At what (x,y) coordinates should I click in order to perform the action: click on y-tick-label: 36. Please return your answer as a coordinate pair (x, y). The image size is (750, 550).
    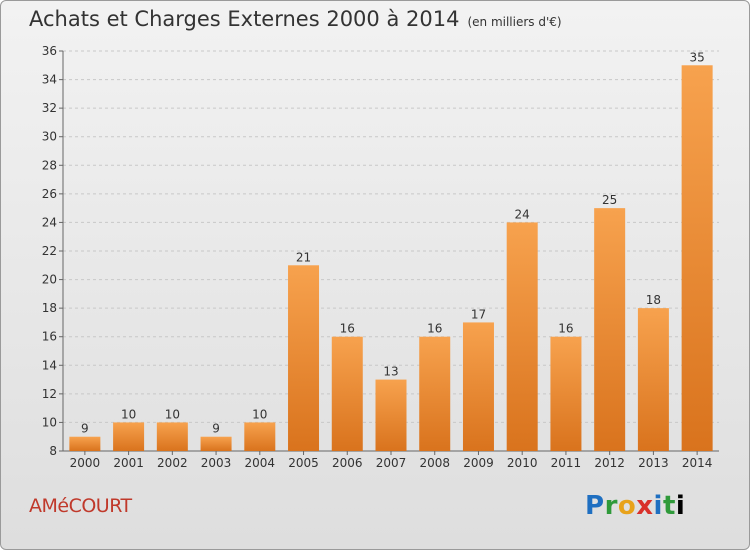
    Looking at the image, I should click on (49, 51).